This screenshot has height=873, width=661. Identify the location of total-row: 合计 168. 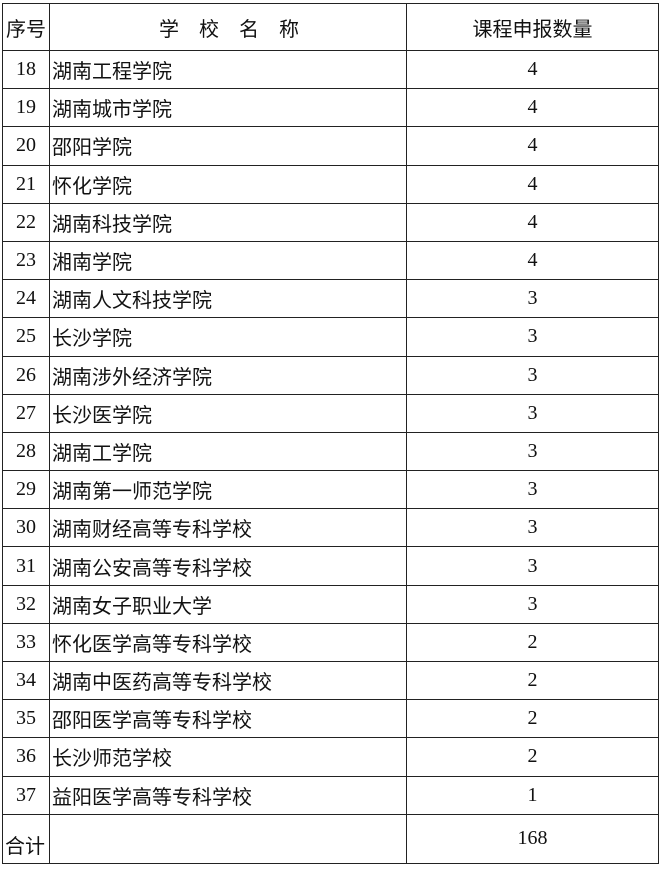
(330, 838).